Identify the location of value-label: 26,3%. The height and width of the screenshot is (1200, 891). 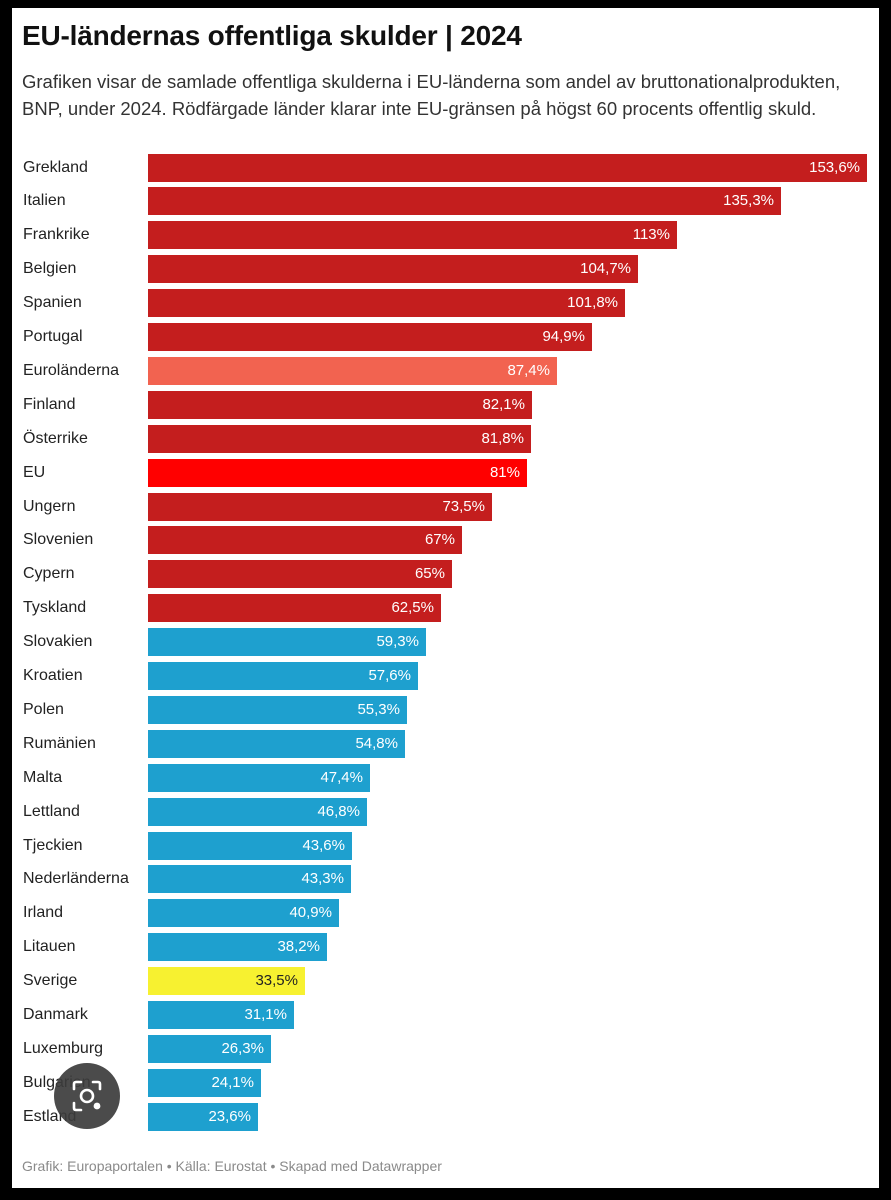
(242, 1048).